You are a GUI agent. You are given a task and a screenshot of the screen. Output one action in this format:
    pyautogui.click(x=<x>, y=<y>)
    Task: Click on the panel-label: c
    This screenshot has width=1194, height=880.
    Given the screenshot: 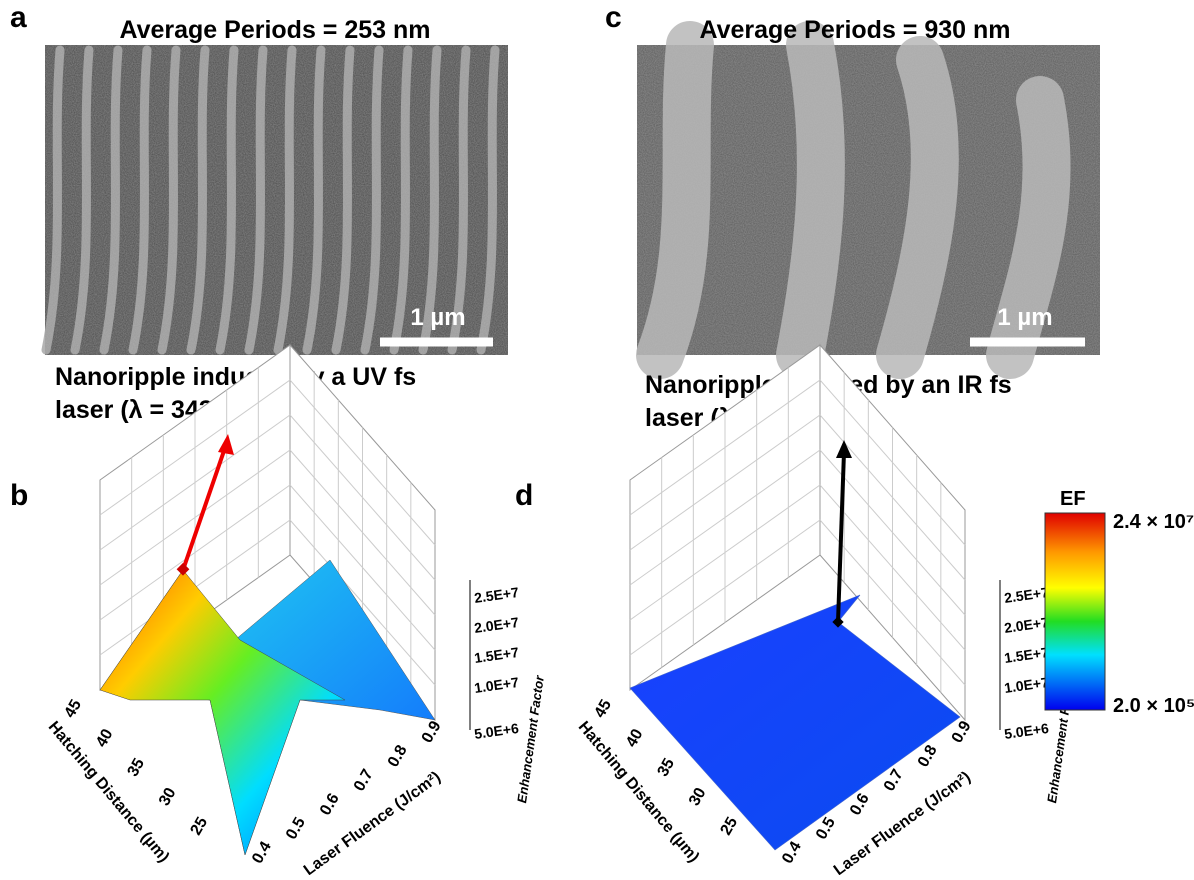 What is the action you would take?
    pyautogui.click(x=613, y=17)
    